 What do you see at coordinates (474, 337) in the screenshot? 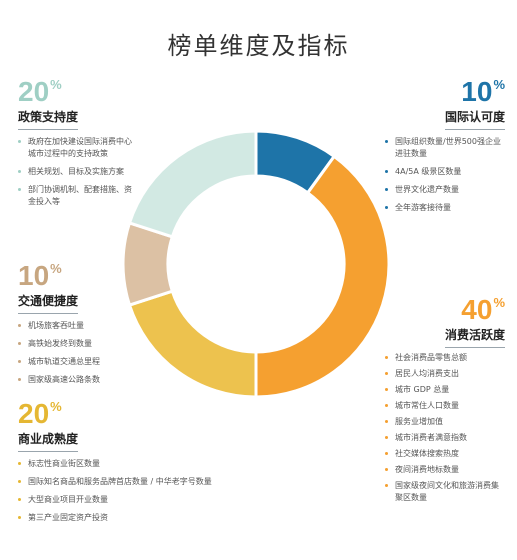
I see `consumption-label: 消费活跃度` at bounding box center [474, 337].